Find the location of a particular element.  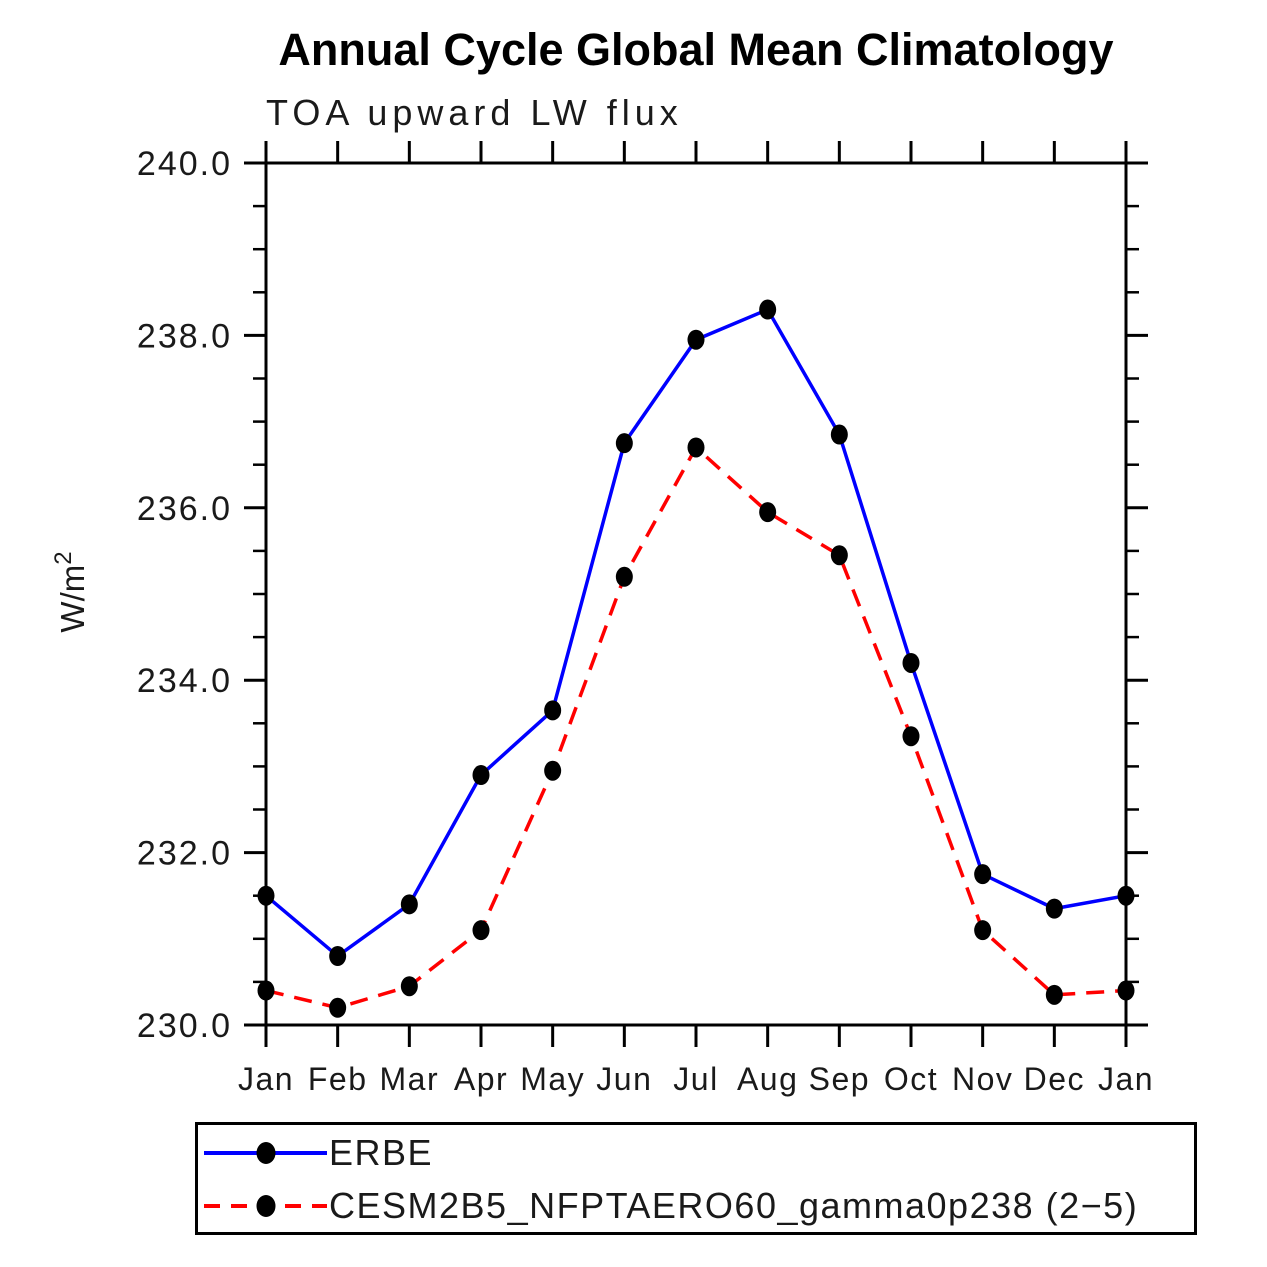

y-axis-label: W/m2 is located at coordinates (70, 591).